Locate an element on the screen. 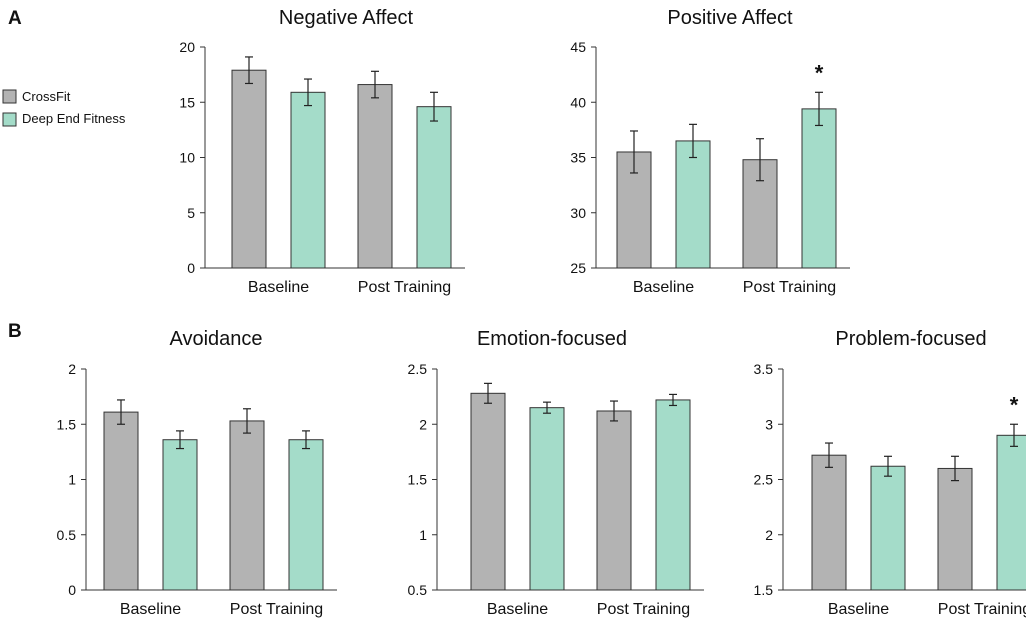 Image resolution: width=1026 pixels, height=623 pixels. chart-title: Positive Affect is located at coordinates (730, 18).